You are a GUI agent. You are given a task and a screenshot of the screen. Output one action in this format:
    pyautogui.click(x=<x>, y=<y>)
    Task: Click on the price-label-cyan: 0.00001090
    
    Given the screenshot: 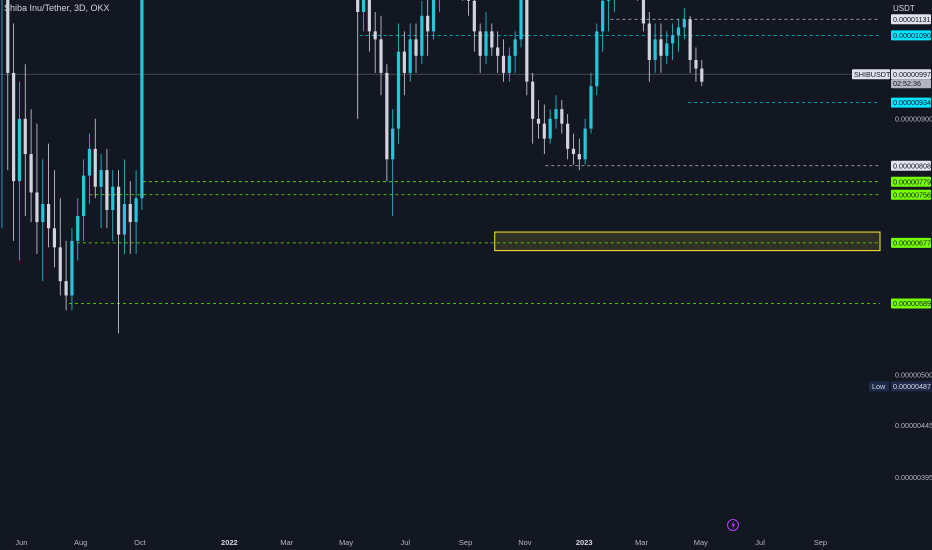 What is the action you would take?
    pyautogui.click(x=911, y=35)
    